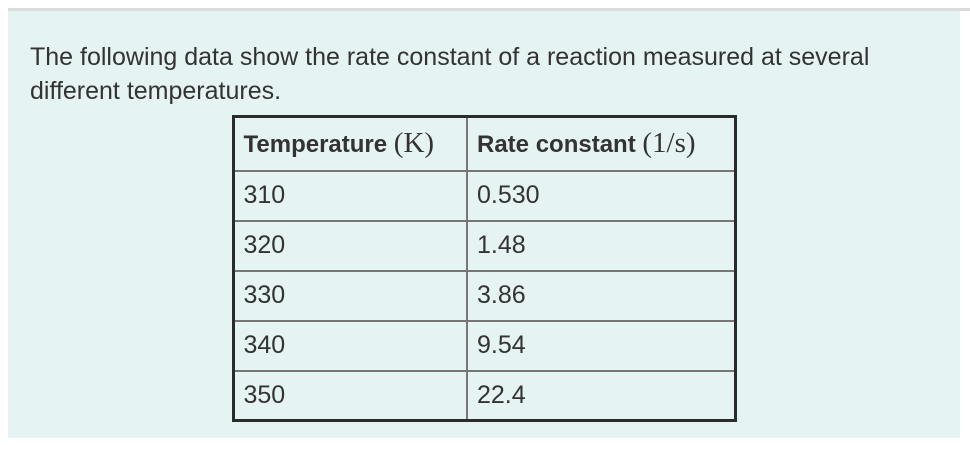 The image size is (970, 450). What do you see at coordinates (489, 9) in the screenshot?
I see `top-divider-rule` at bounding box center [489, 9].